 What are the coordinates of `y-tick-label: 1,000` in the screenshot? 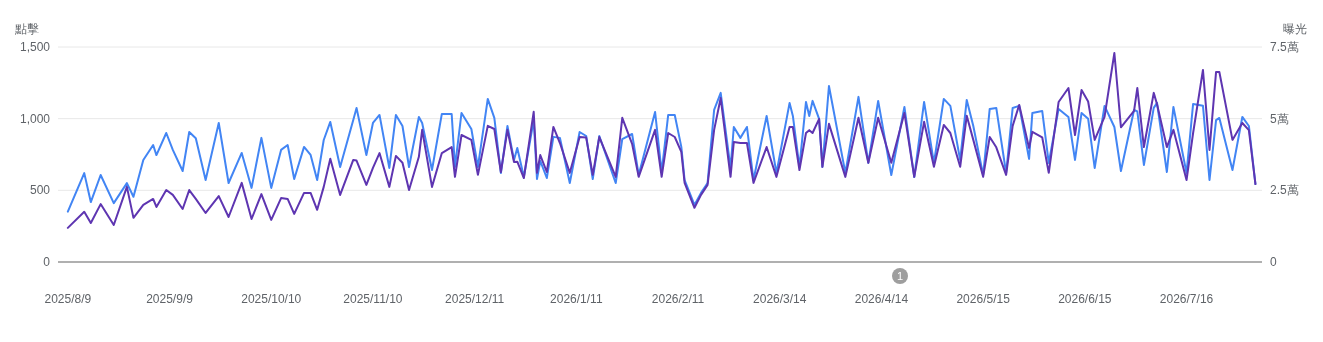 It's located at (35, 118).